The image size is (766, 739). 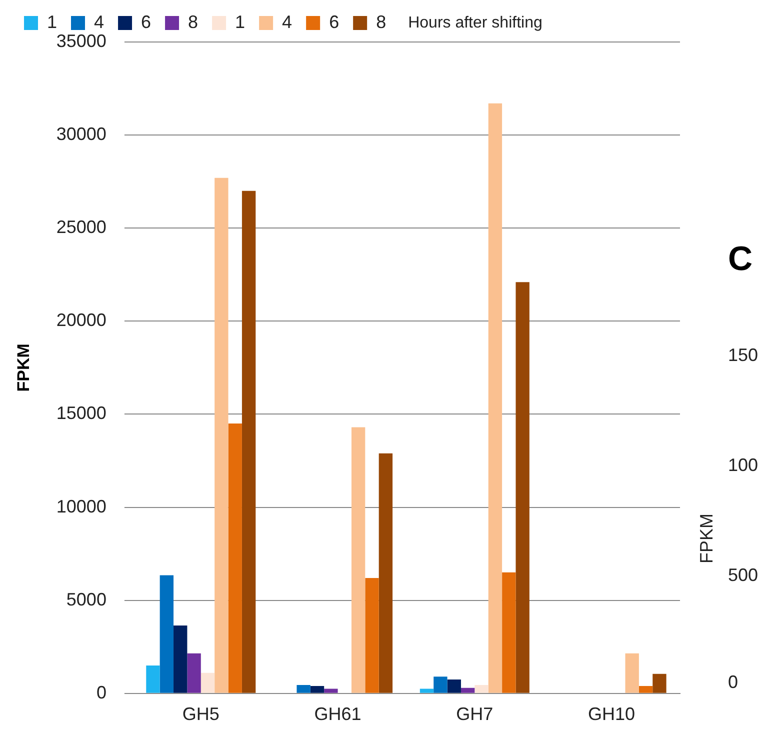 I want to click on x-tick-label: GH7, so click(x=475, y=714).